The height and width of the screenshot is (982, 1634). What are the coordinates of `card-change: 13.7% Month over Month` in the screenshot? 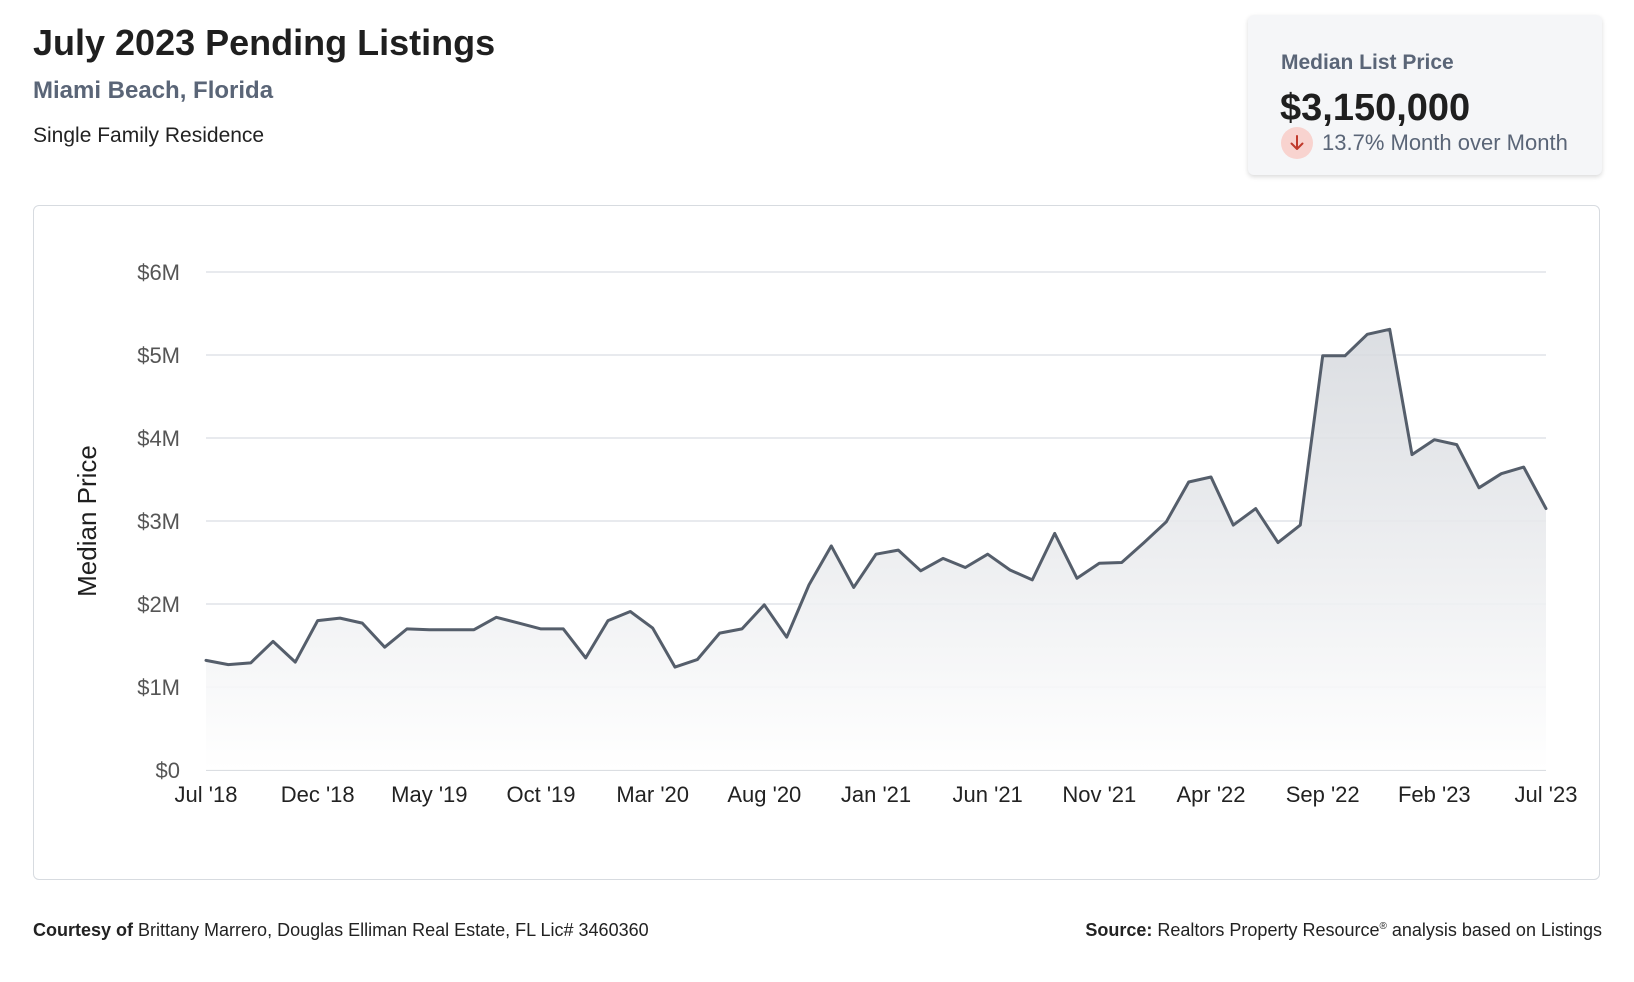 It's located at (1424, 143).